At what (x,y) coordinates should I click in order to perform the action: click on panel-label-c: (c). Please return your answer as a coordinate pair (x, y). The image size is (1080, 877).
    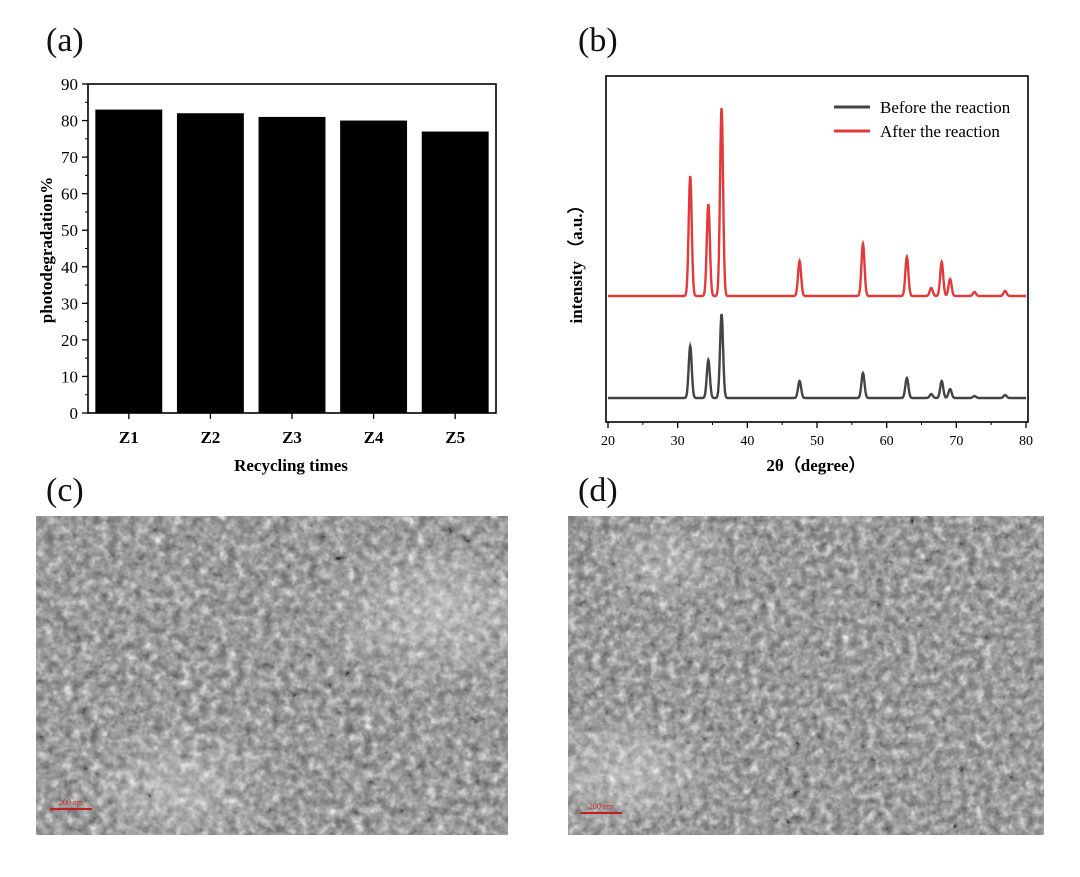
    Looking at the image, I should click on (65, 490).